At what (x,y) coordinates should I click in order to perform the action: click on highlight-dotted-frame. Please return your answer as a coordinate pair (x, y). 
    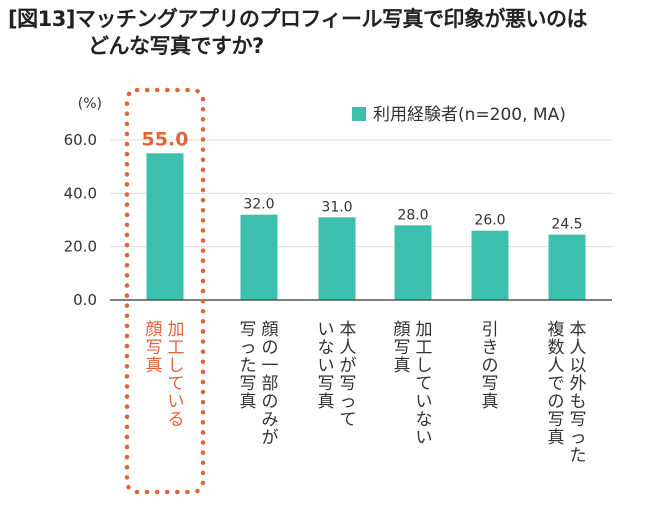
    Looking at the image, I should click on (165, 291).